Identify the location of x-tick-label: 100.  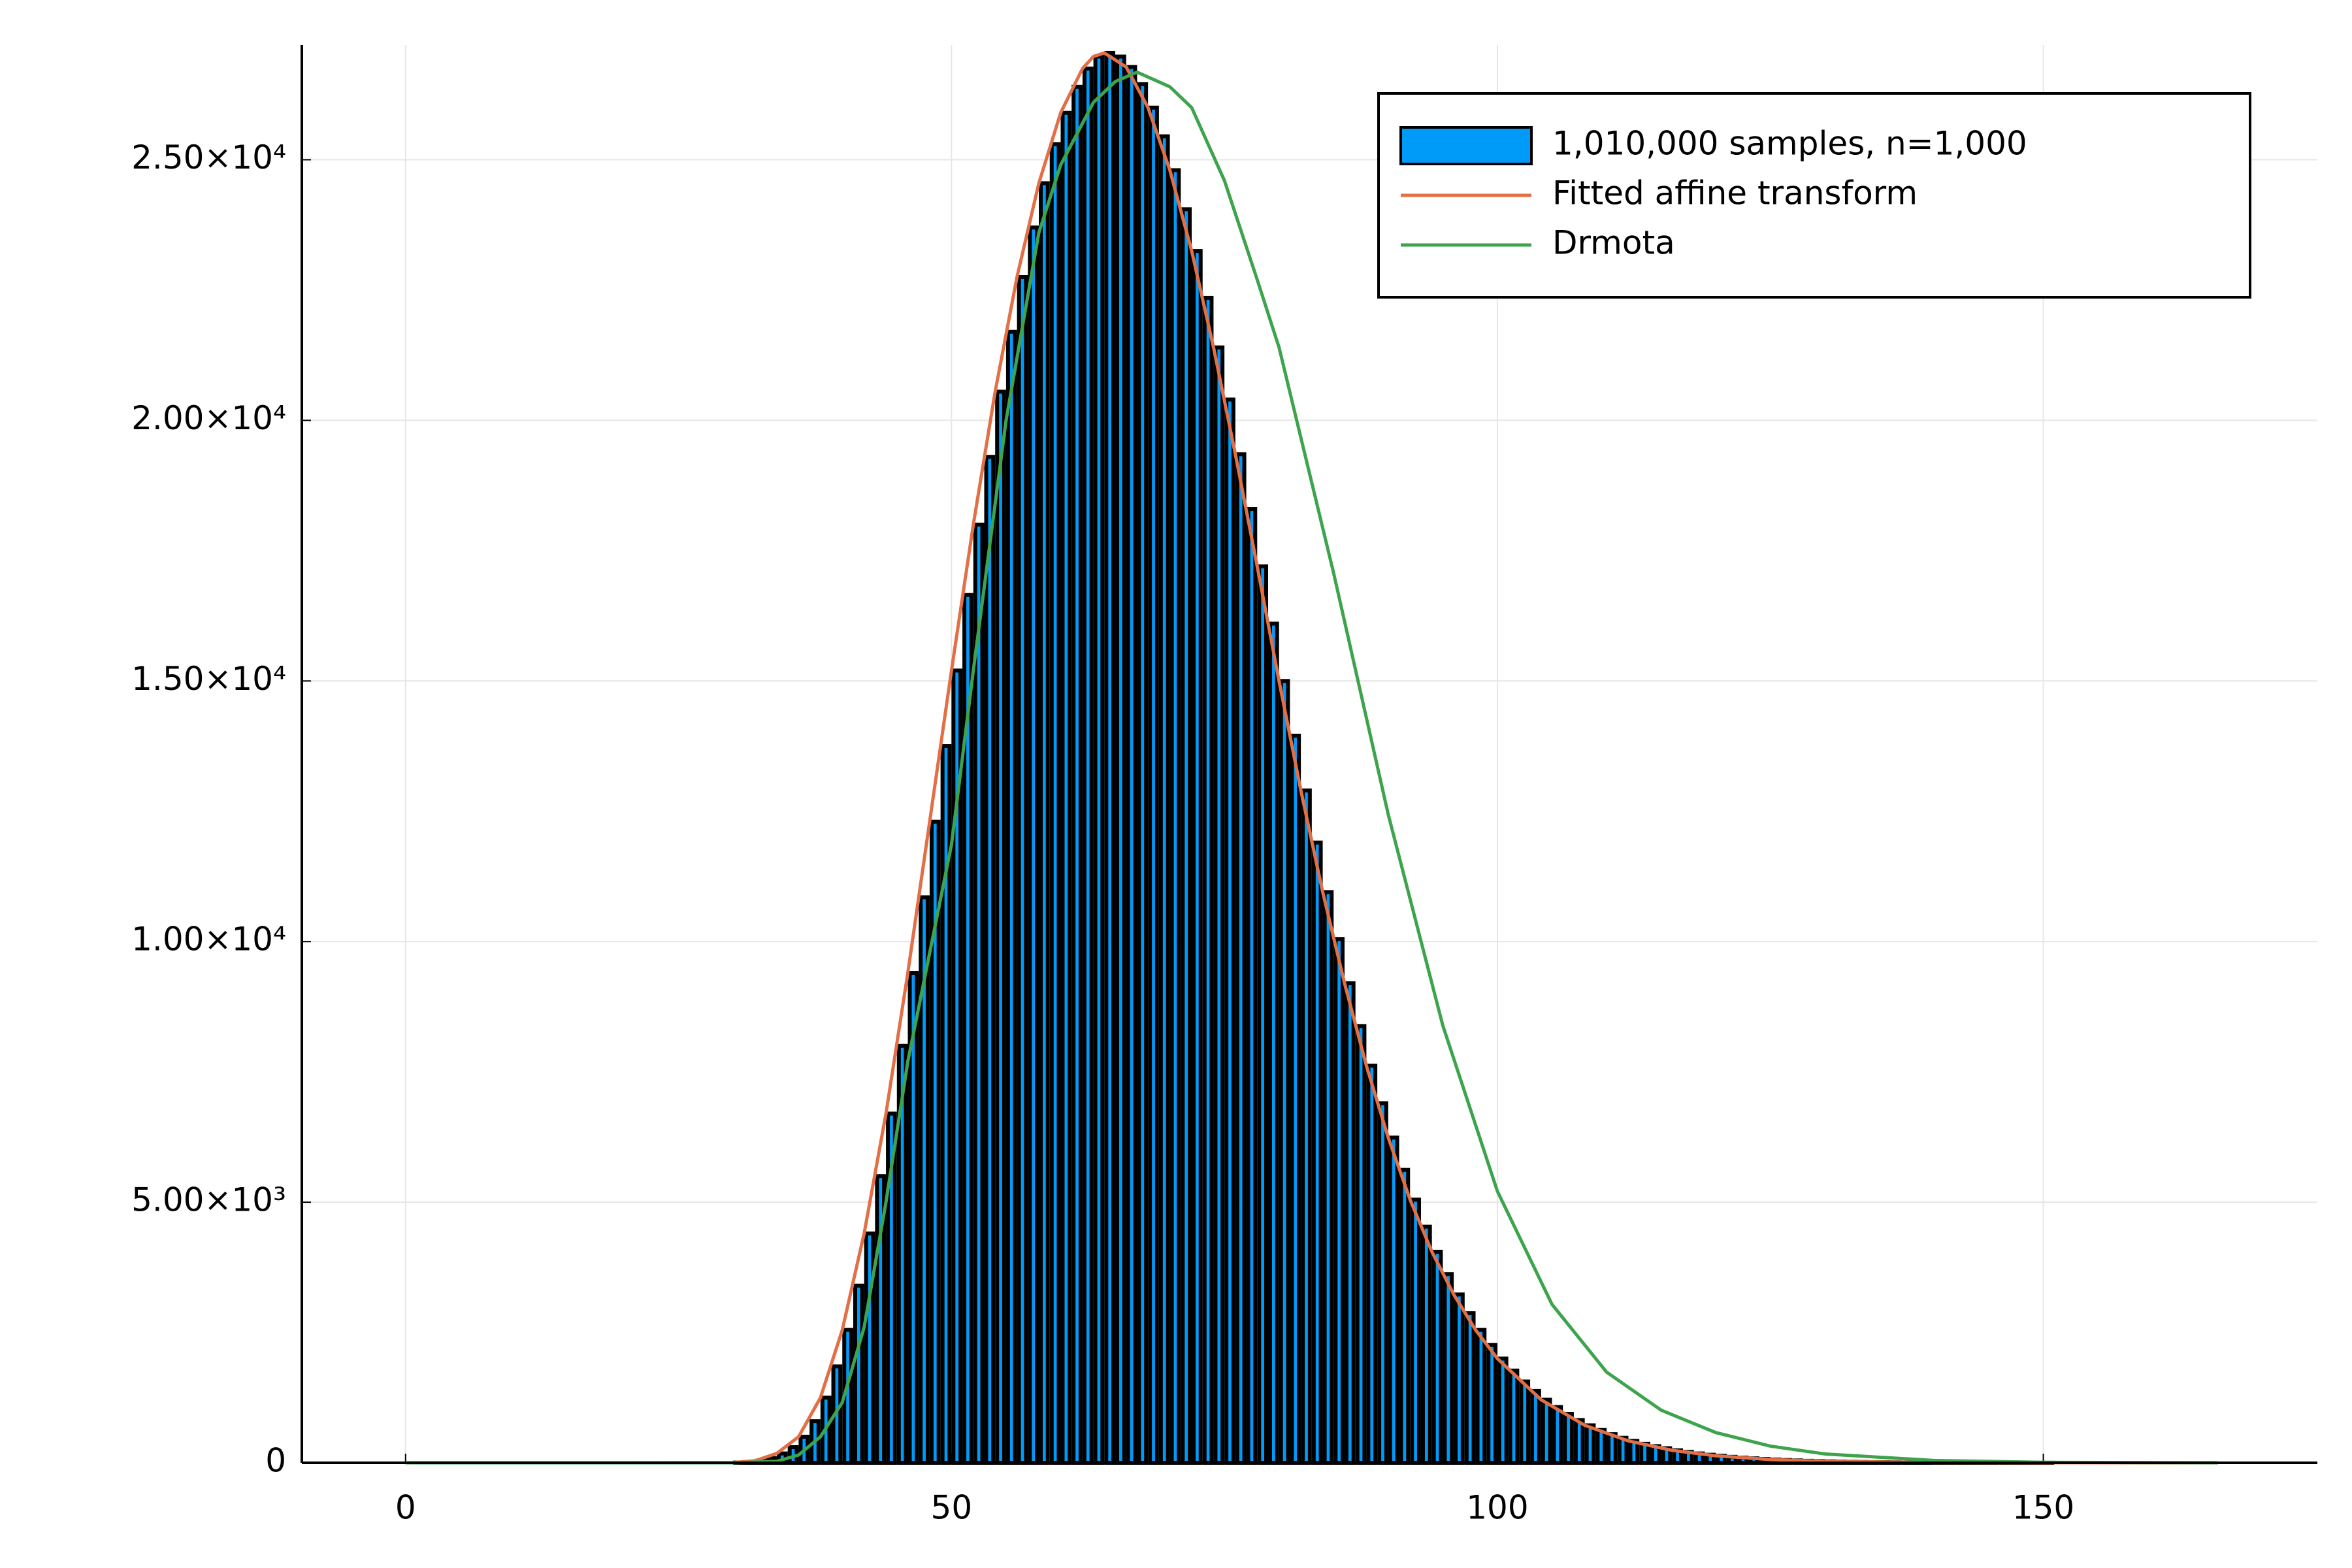
(1497, 1508).